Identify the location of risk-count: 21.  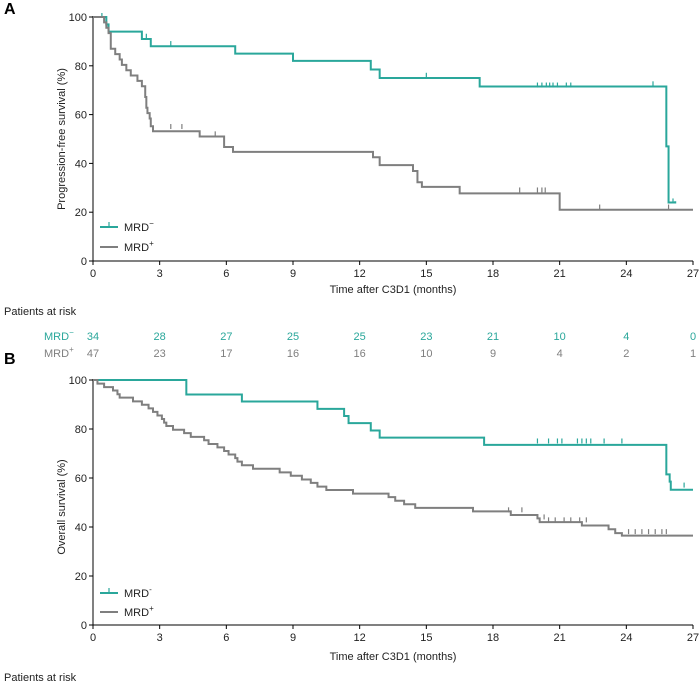
(493, 337).